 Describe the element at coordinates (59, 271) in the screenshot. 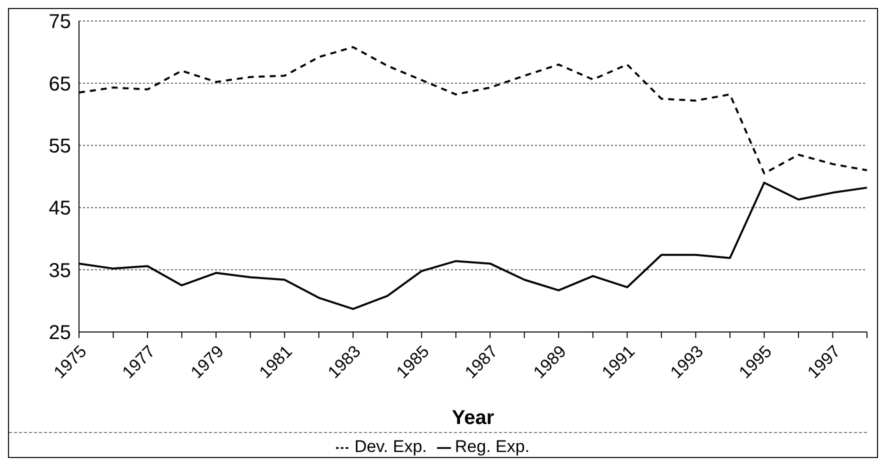

I see `y-tick-label: 35` at that location.